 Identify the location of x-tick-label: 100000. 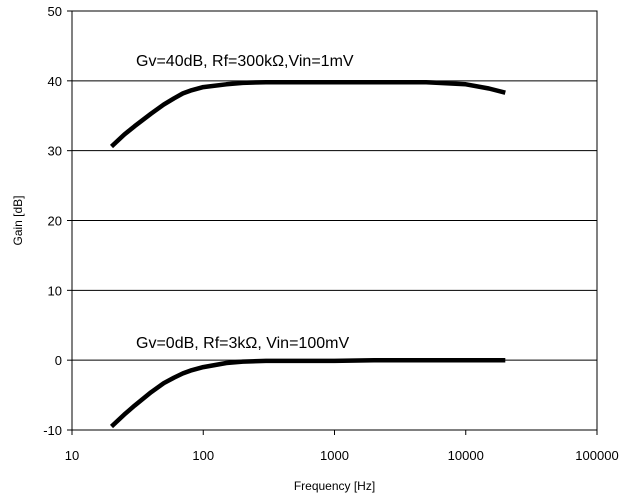
(596, 455).